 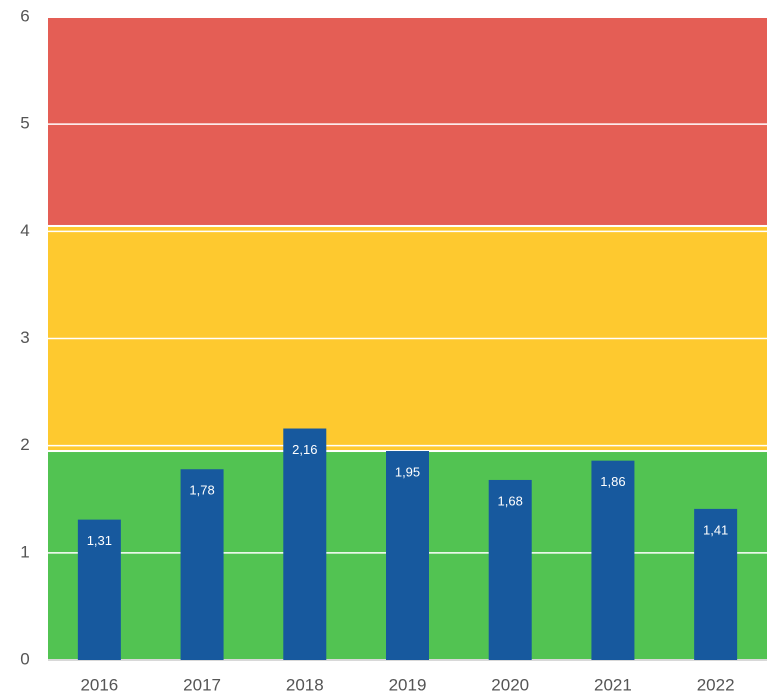 I want to click on value-label: 1,68, so click(x=510, y=500).